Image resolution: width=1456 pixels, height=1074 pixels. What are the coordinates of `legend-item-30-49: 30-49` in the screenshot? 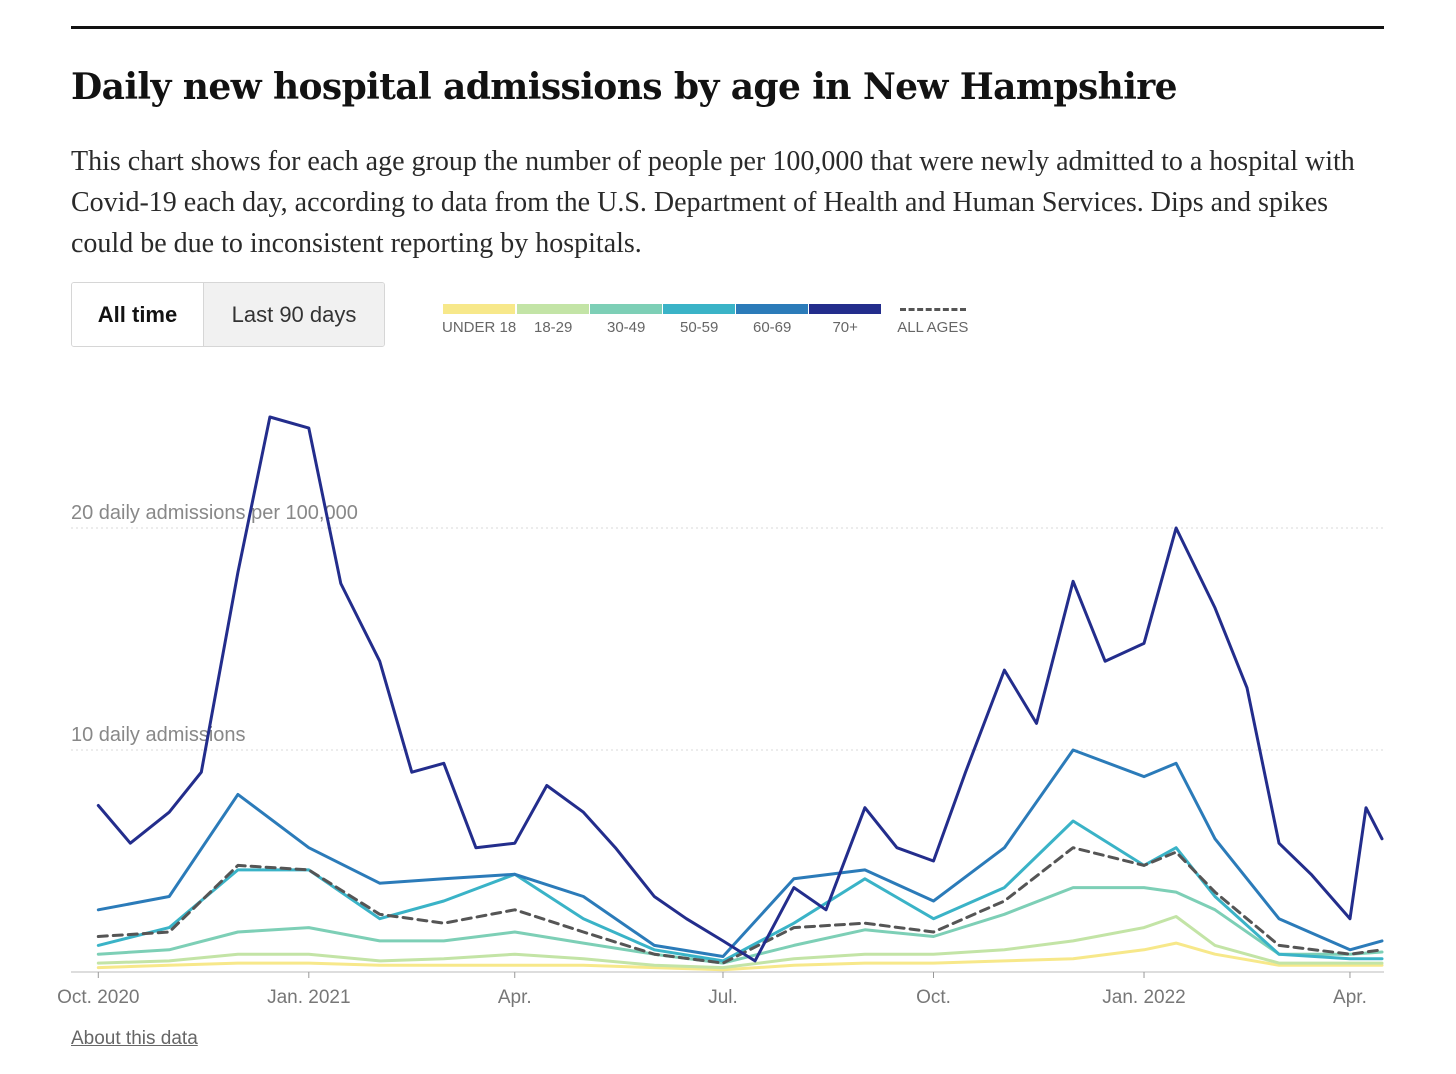 It's located at (626, 320).